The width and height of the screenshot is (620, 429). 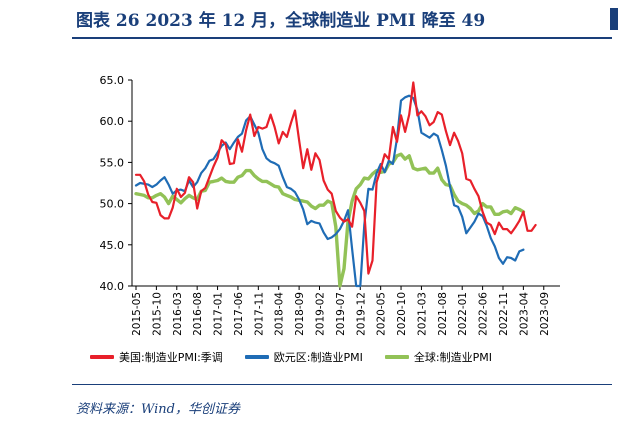 What do you see at coordinates (318, 357) in the screenshot?
I see `legend-label-euro: 欧元区:制造业PMI` at bounding box center [318, 357].